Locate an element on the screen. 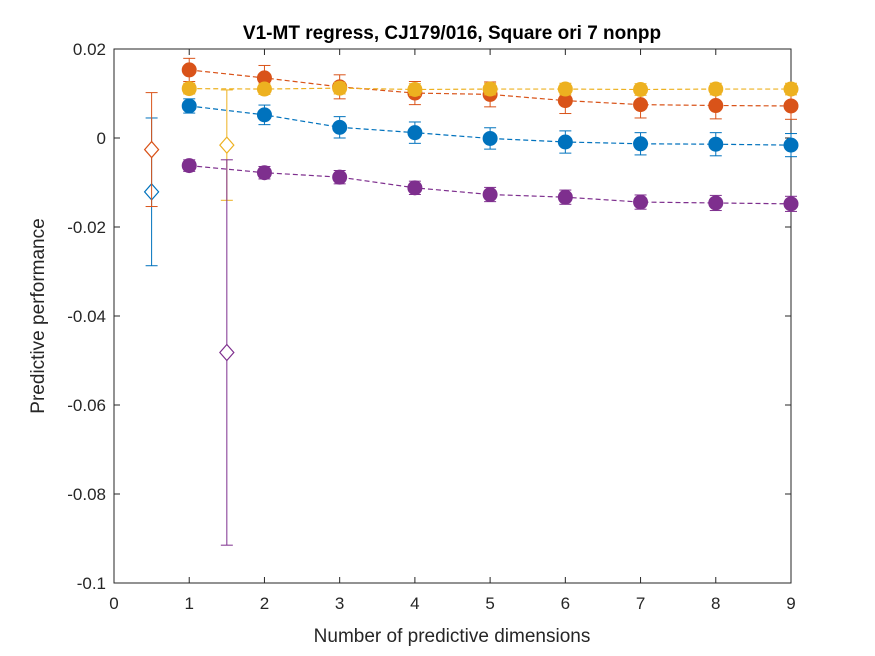  y-tick-label: 0 is located at coordinates (101, 138).